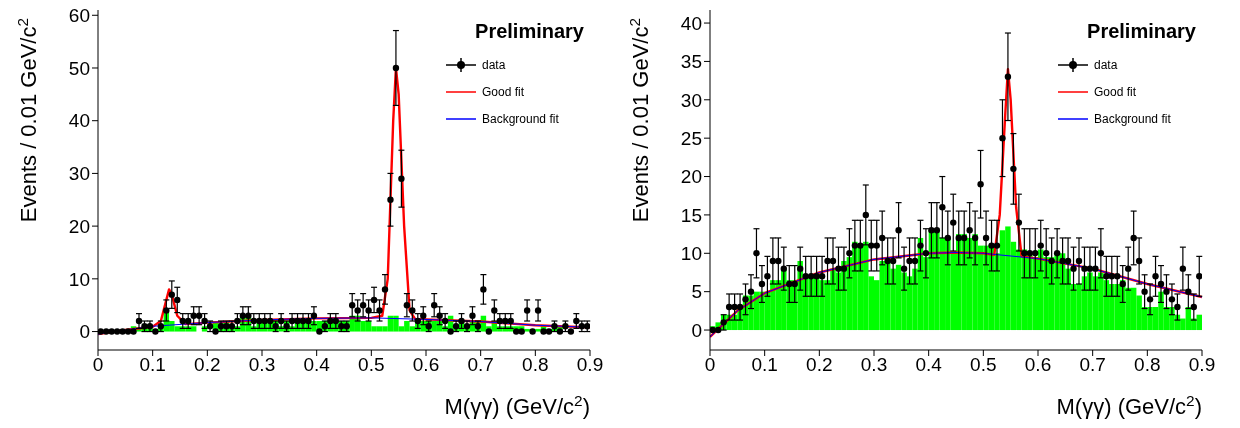 This screenshot has width=1240, height=428. What do you see at coordinates (79, 16) in the screenshot?
I see `y-tick-label: 60` at bounding box center [79, 16].